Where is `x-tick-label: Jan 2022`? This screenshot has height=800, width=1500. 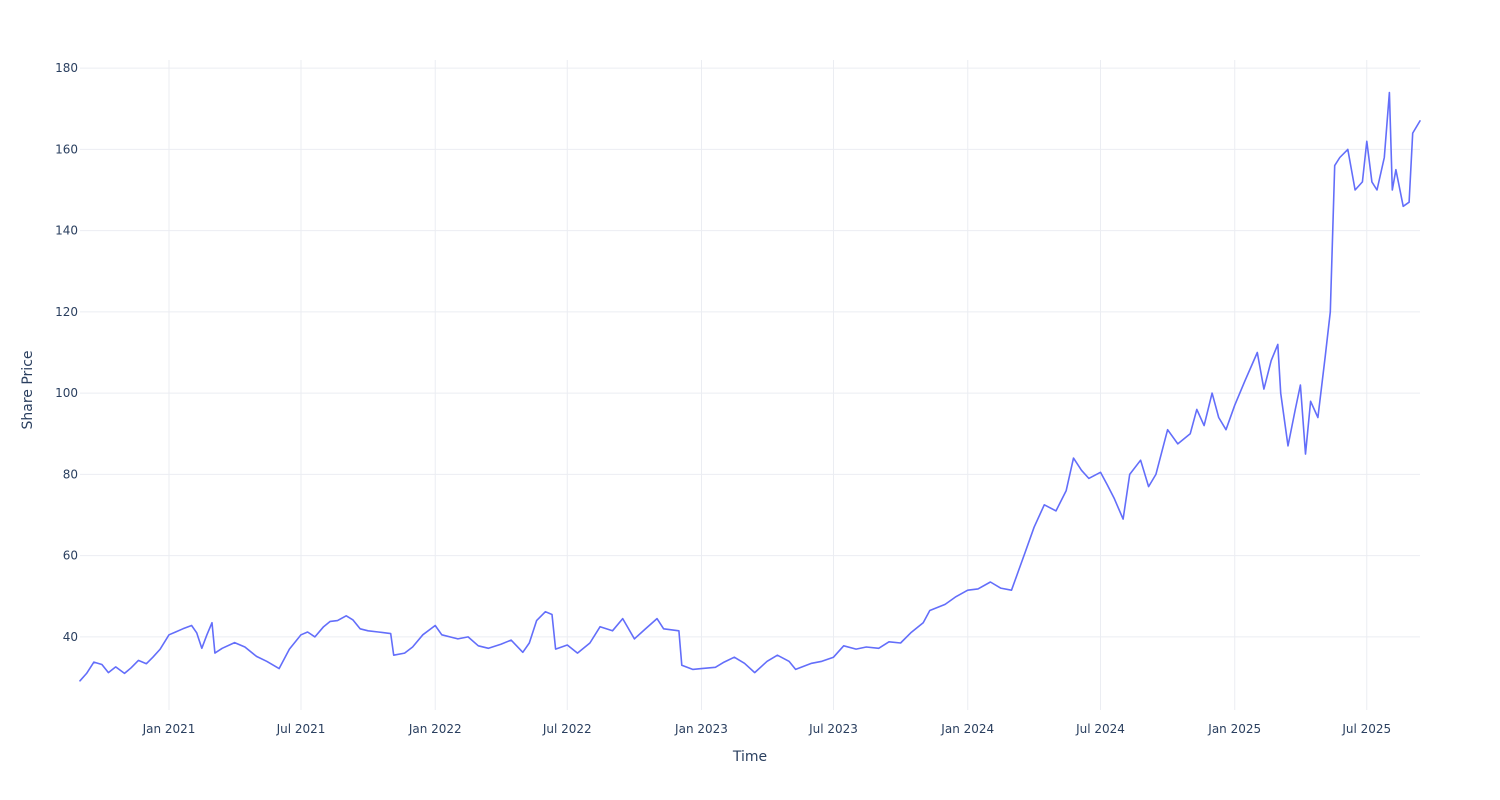
x-tick-label: Jan 2022 is located at coordinates (435, 729).